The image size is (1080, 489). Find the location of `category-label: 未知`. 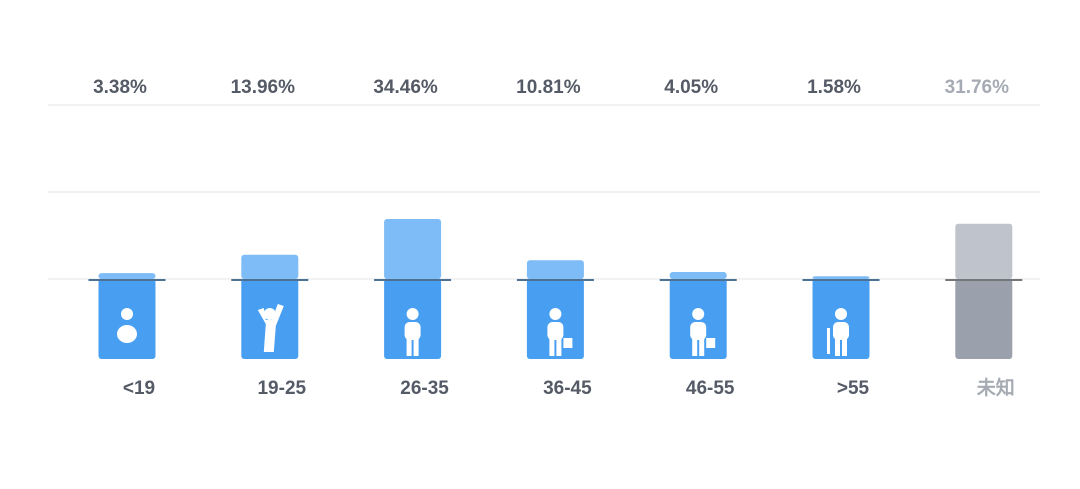

category-label: 未知 is located at coordinates (995, 387).